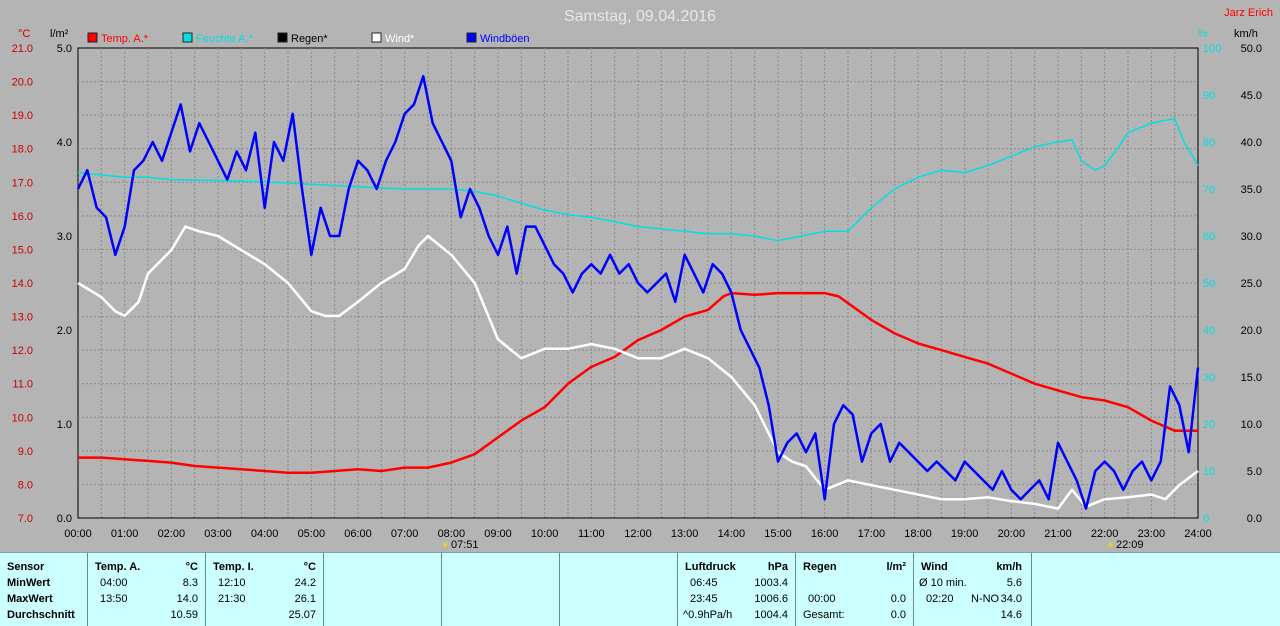 This screenshot has width=1280, height=626. Describe the element at coordinates (24, 34) in the screenshot. I see `temp-unit-label: °C` at that location.